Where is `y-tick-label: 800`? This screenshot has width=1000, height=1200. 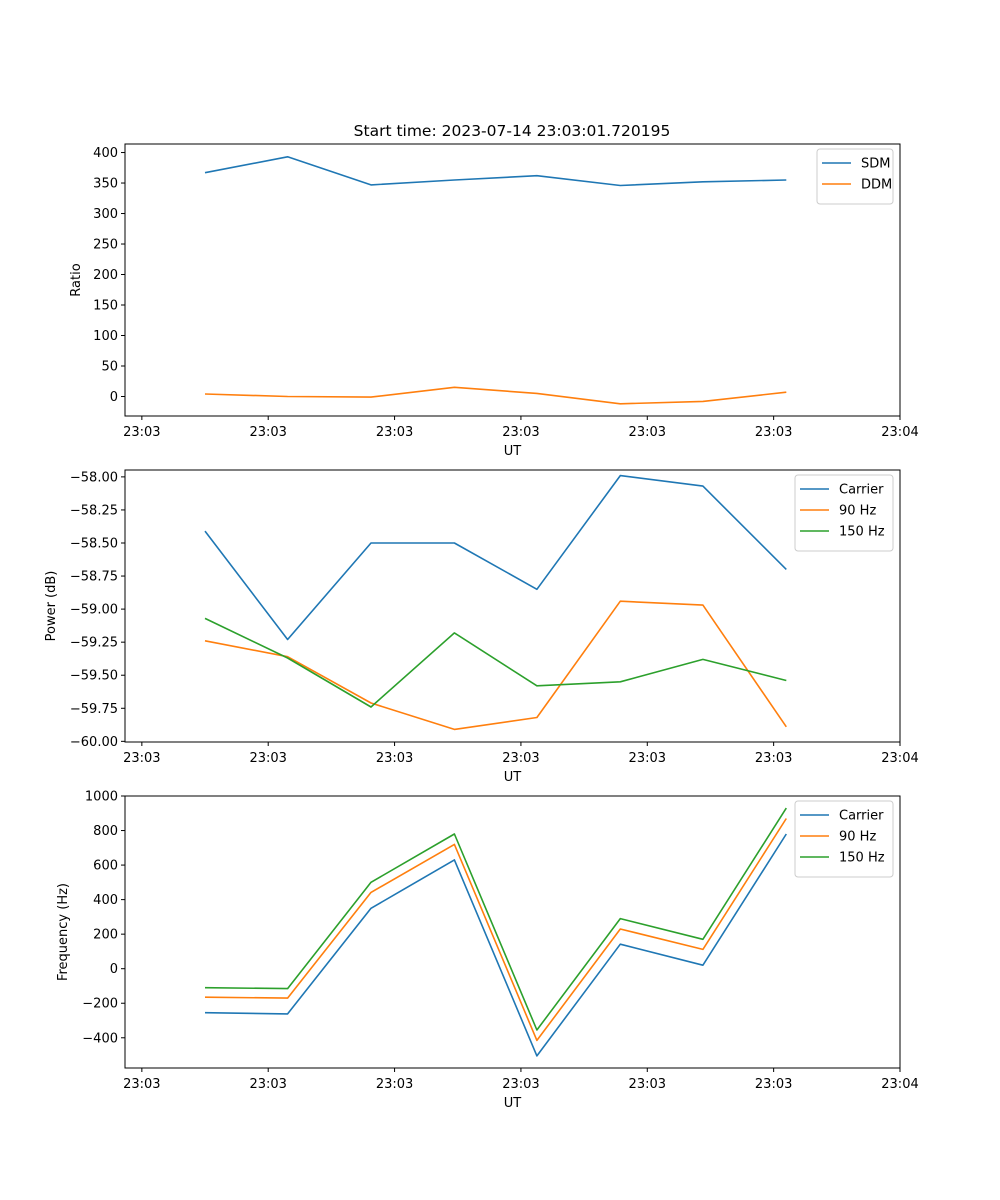
y-tick-label: 800 is located at coordinates (105, 831).